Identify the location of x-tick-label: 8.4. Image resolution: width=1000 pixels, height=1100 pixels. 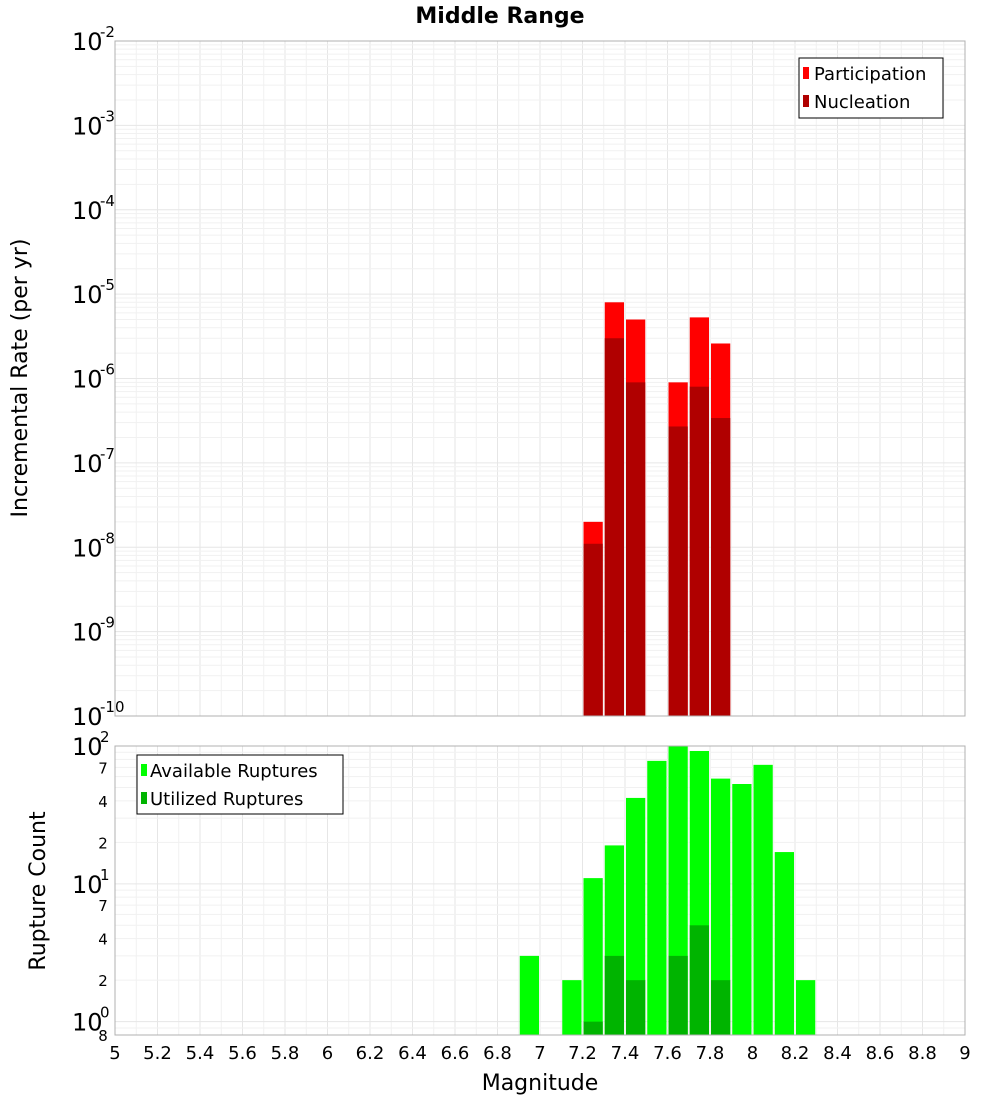
(837, 1053).